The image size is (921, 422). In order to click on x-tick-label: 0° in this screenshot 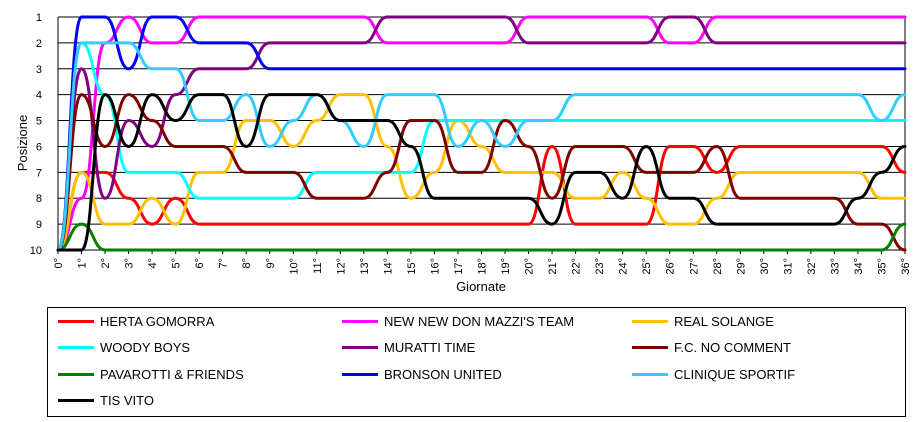, I will do `click(59, 263)`.